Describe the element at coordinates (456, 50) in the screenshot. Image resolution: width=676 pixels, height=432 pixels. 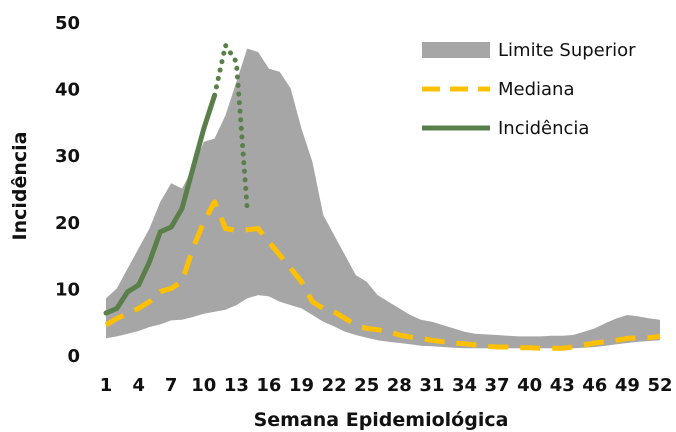
I see `legend-swatch-limite-superior` at that location.